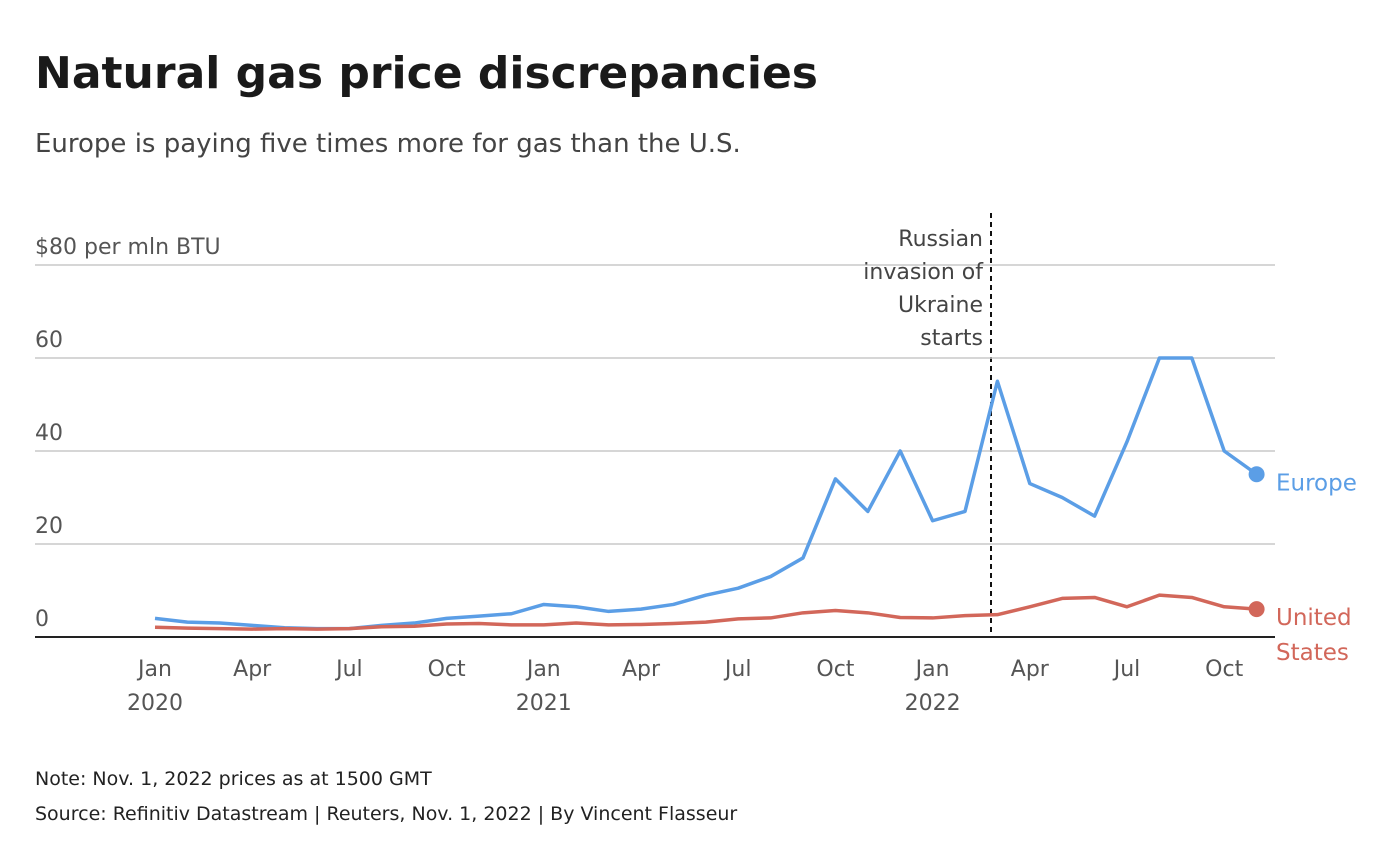  What do you see at coordinates (49, 526) in the screenshot?
I see `y-tick-label: 20` at bounding box center [49, 526].